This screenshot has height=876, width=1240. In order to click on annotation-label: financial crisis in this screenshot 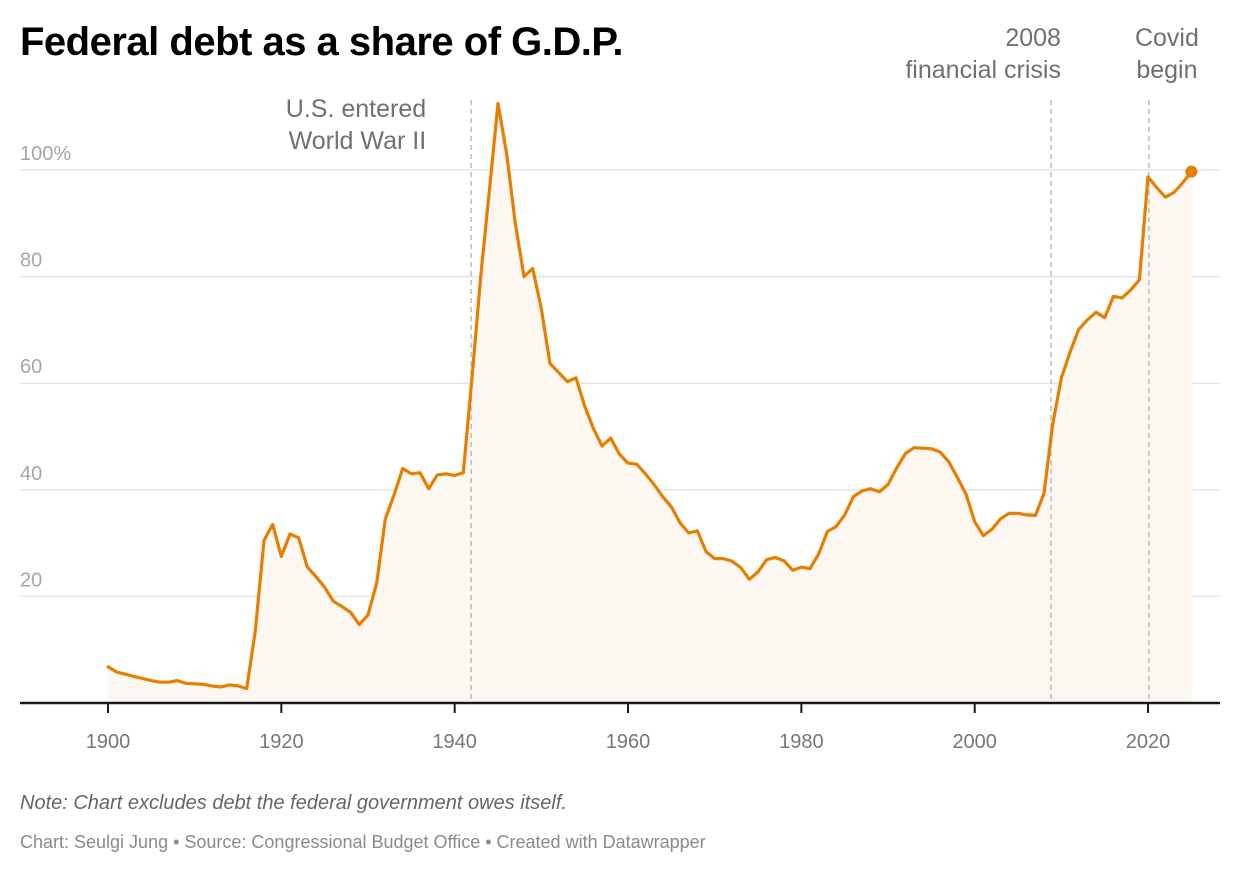, I will do `click(983, 70)`.